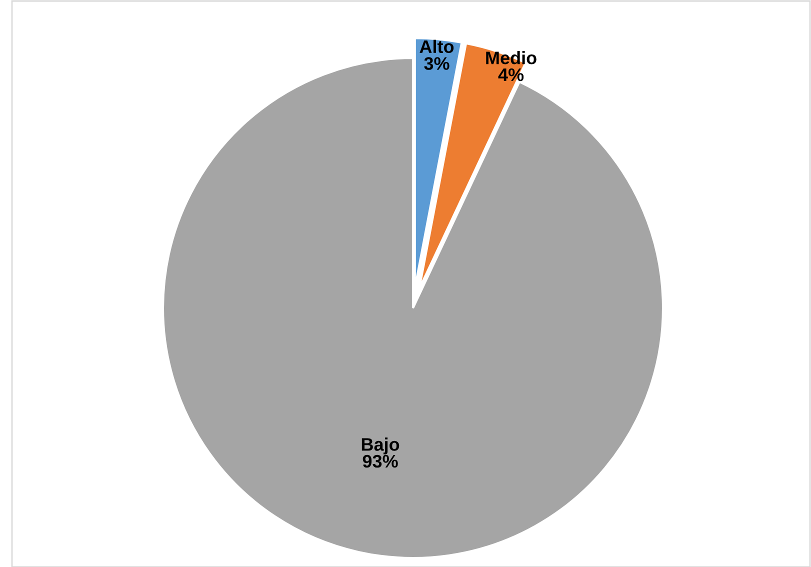 This screenshot has width=811, height=567. What do you see at coordinates (437, 47) in the screenshot?
I see `slice-label: Alto` at bounding box center [437, 47].